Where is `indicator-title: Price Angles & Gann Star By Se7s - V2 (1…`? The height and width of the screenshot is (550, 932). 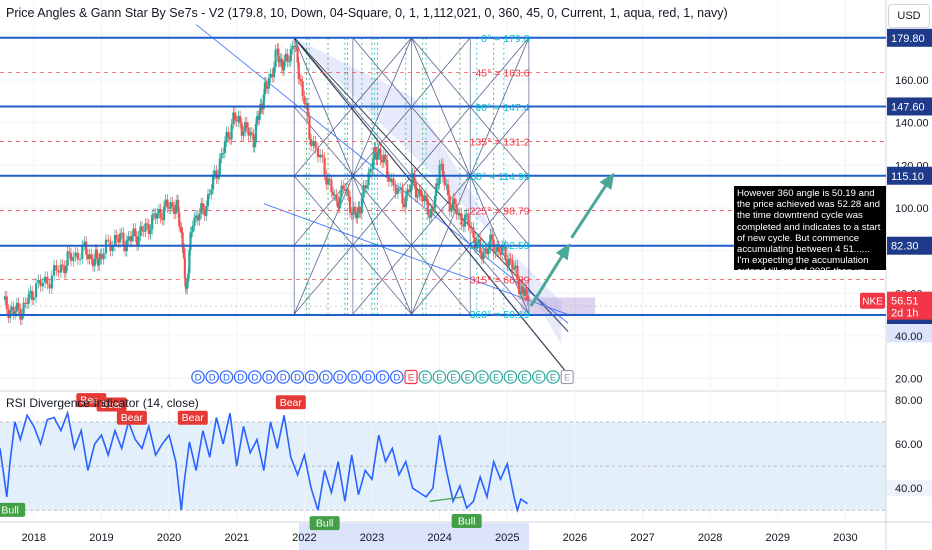 indicator-title: Price Angles & Gann Star By Se7s - V2 (1… is located at coordinates (367, 13).